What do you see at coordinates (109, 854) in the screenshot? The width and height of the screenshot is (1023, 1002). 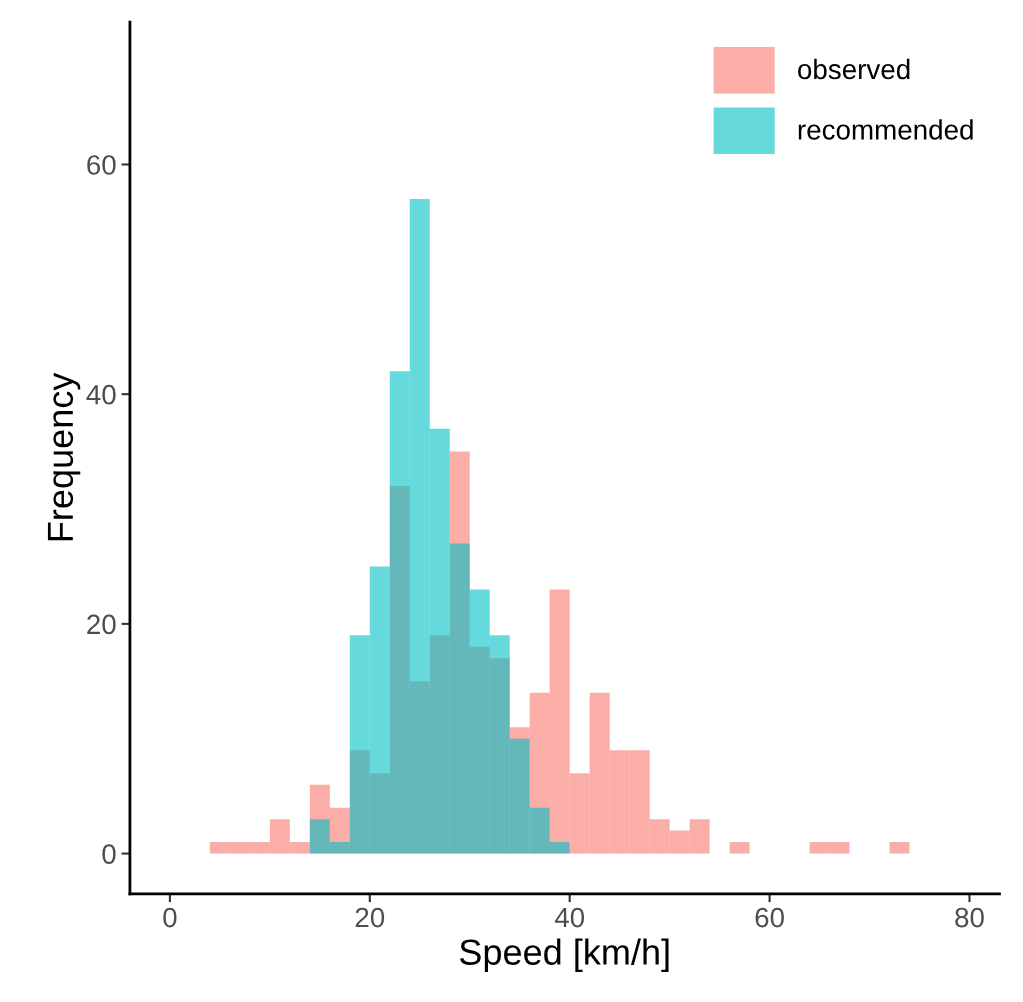 I see `y-tick-label: 0` at bounding box center [109, 854].